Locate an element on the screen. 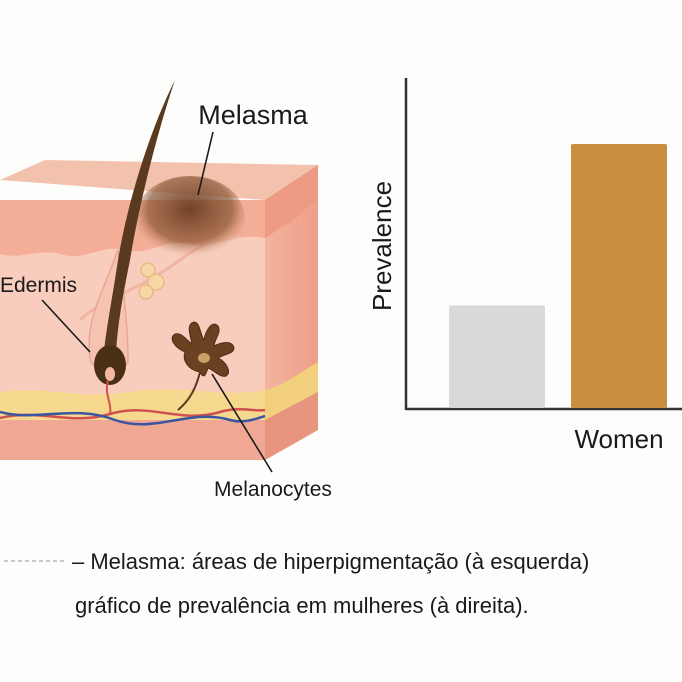  melanocytes-leader-line is located at coordinates (242, 423).